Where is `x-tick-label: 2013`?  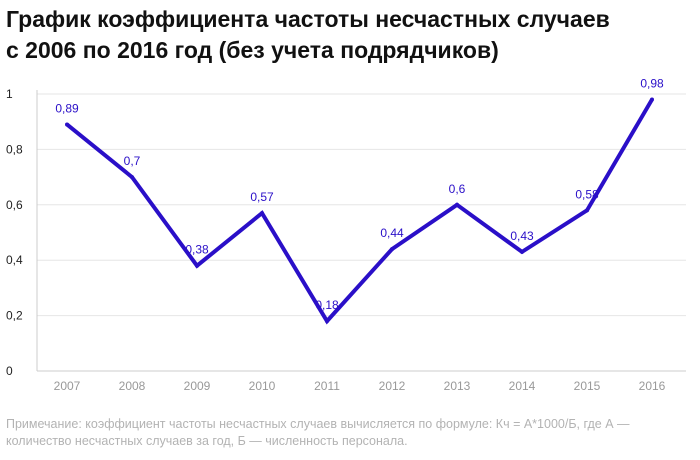 x-tick-label: 2013 is located at coordinates (457, 386).